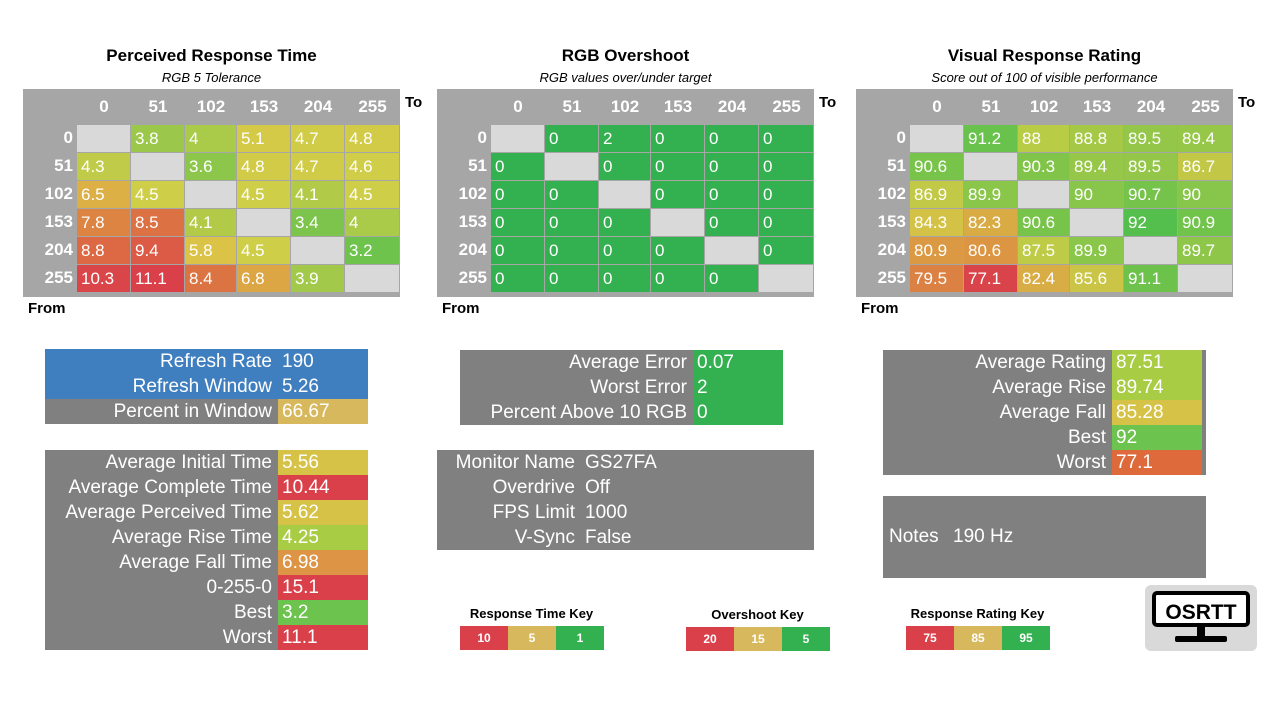 This screenshot has height=720, width=1280. I want to click on heatmap-cell: 2, so click(625, 139).